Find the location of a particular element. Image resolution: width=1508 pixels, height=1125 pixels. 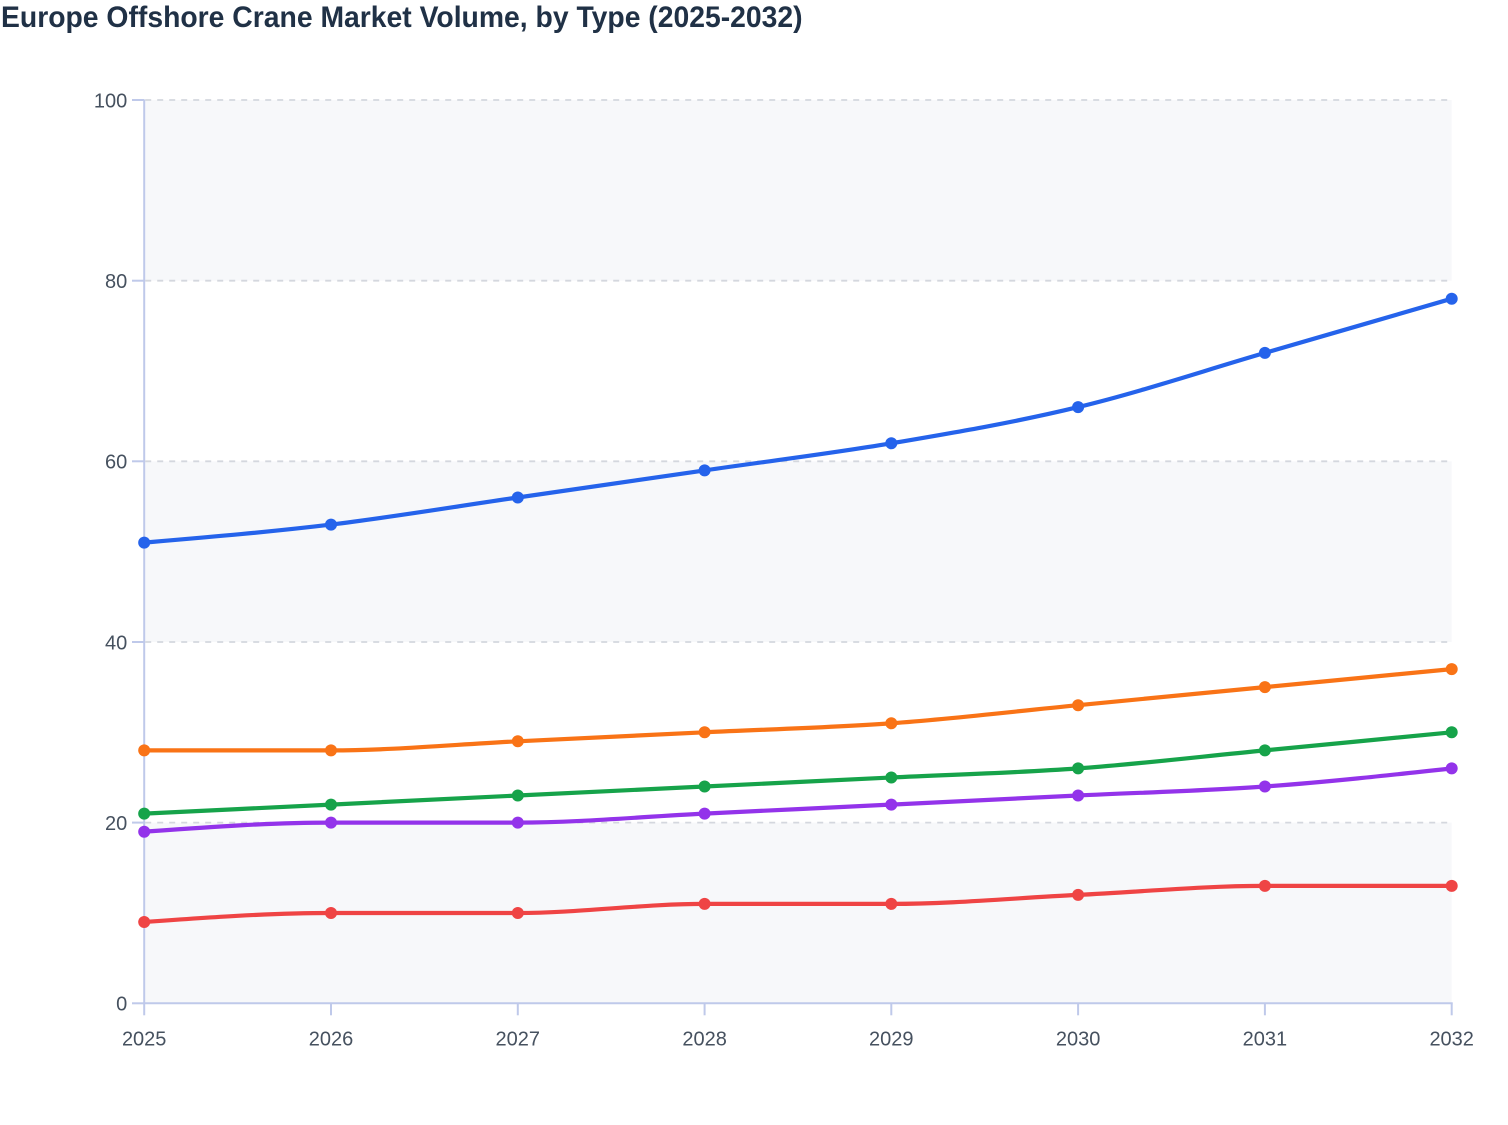

svg-text: 60 is located at coordinates (116, 463).